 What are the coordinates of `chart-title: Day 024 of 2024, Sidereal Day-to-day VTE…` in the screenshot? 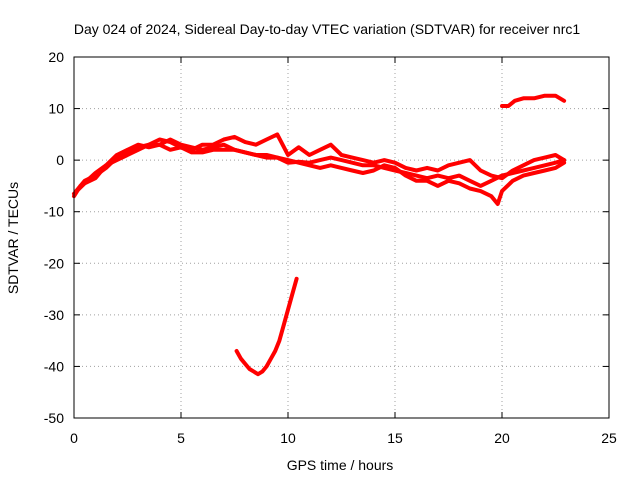 It's located at (327, 29).